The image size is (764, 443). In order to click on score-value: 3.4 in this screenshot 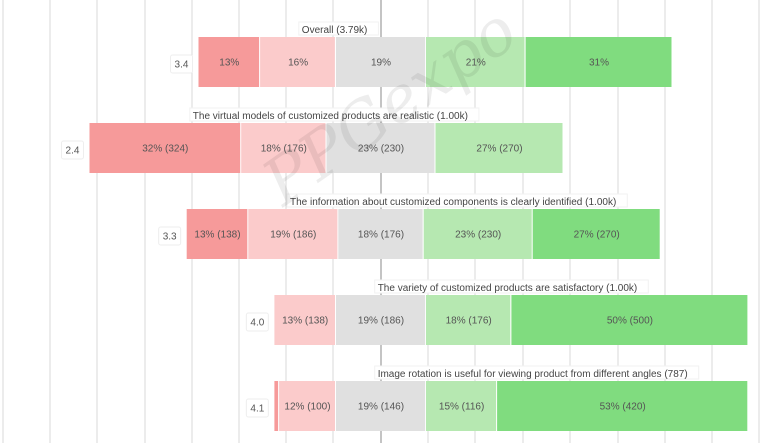, I will do `click(182, 65)`.